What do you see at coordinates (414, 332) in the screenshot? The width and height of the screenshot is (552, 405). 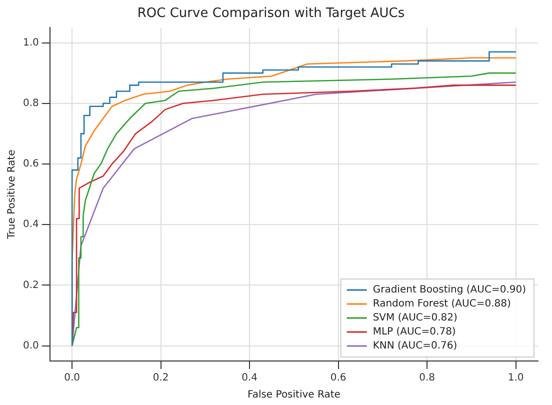 I see `legend-label: MLP (AUC=0.78)` at bounding box center [414, 332].